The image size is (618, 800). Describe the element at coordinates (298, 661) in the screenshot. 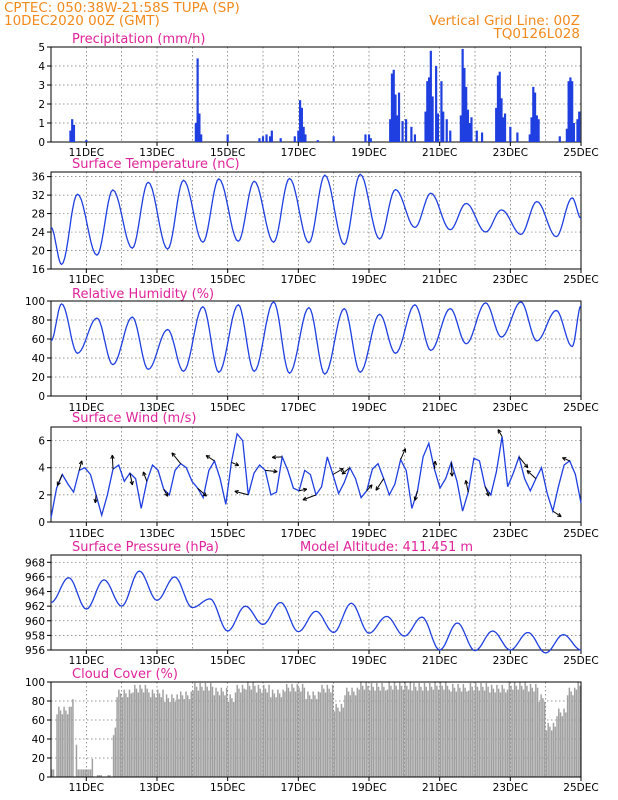

I see `pressure-xtick-label: 17DEC` at that location.